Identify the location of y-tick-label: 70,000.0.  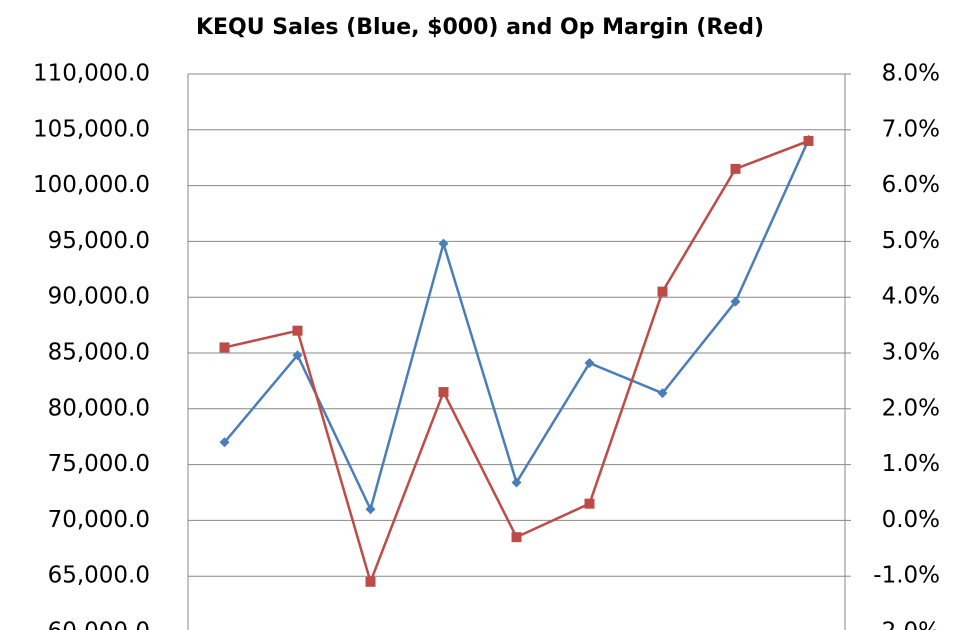
(99, 520).